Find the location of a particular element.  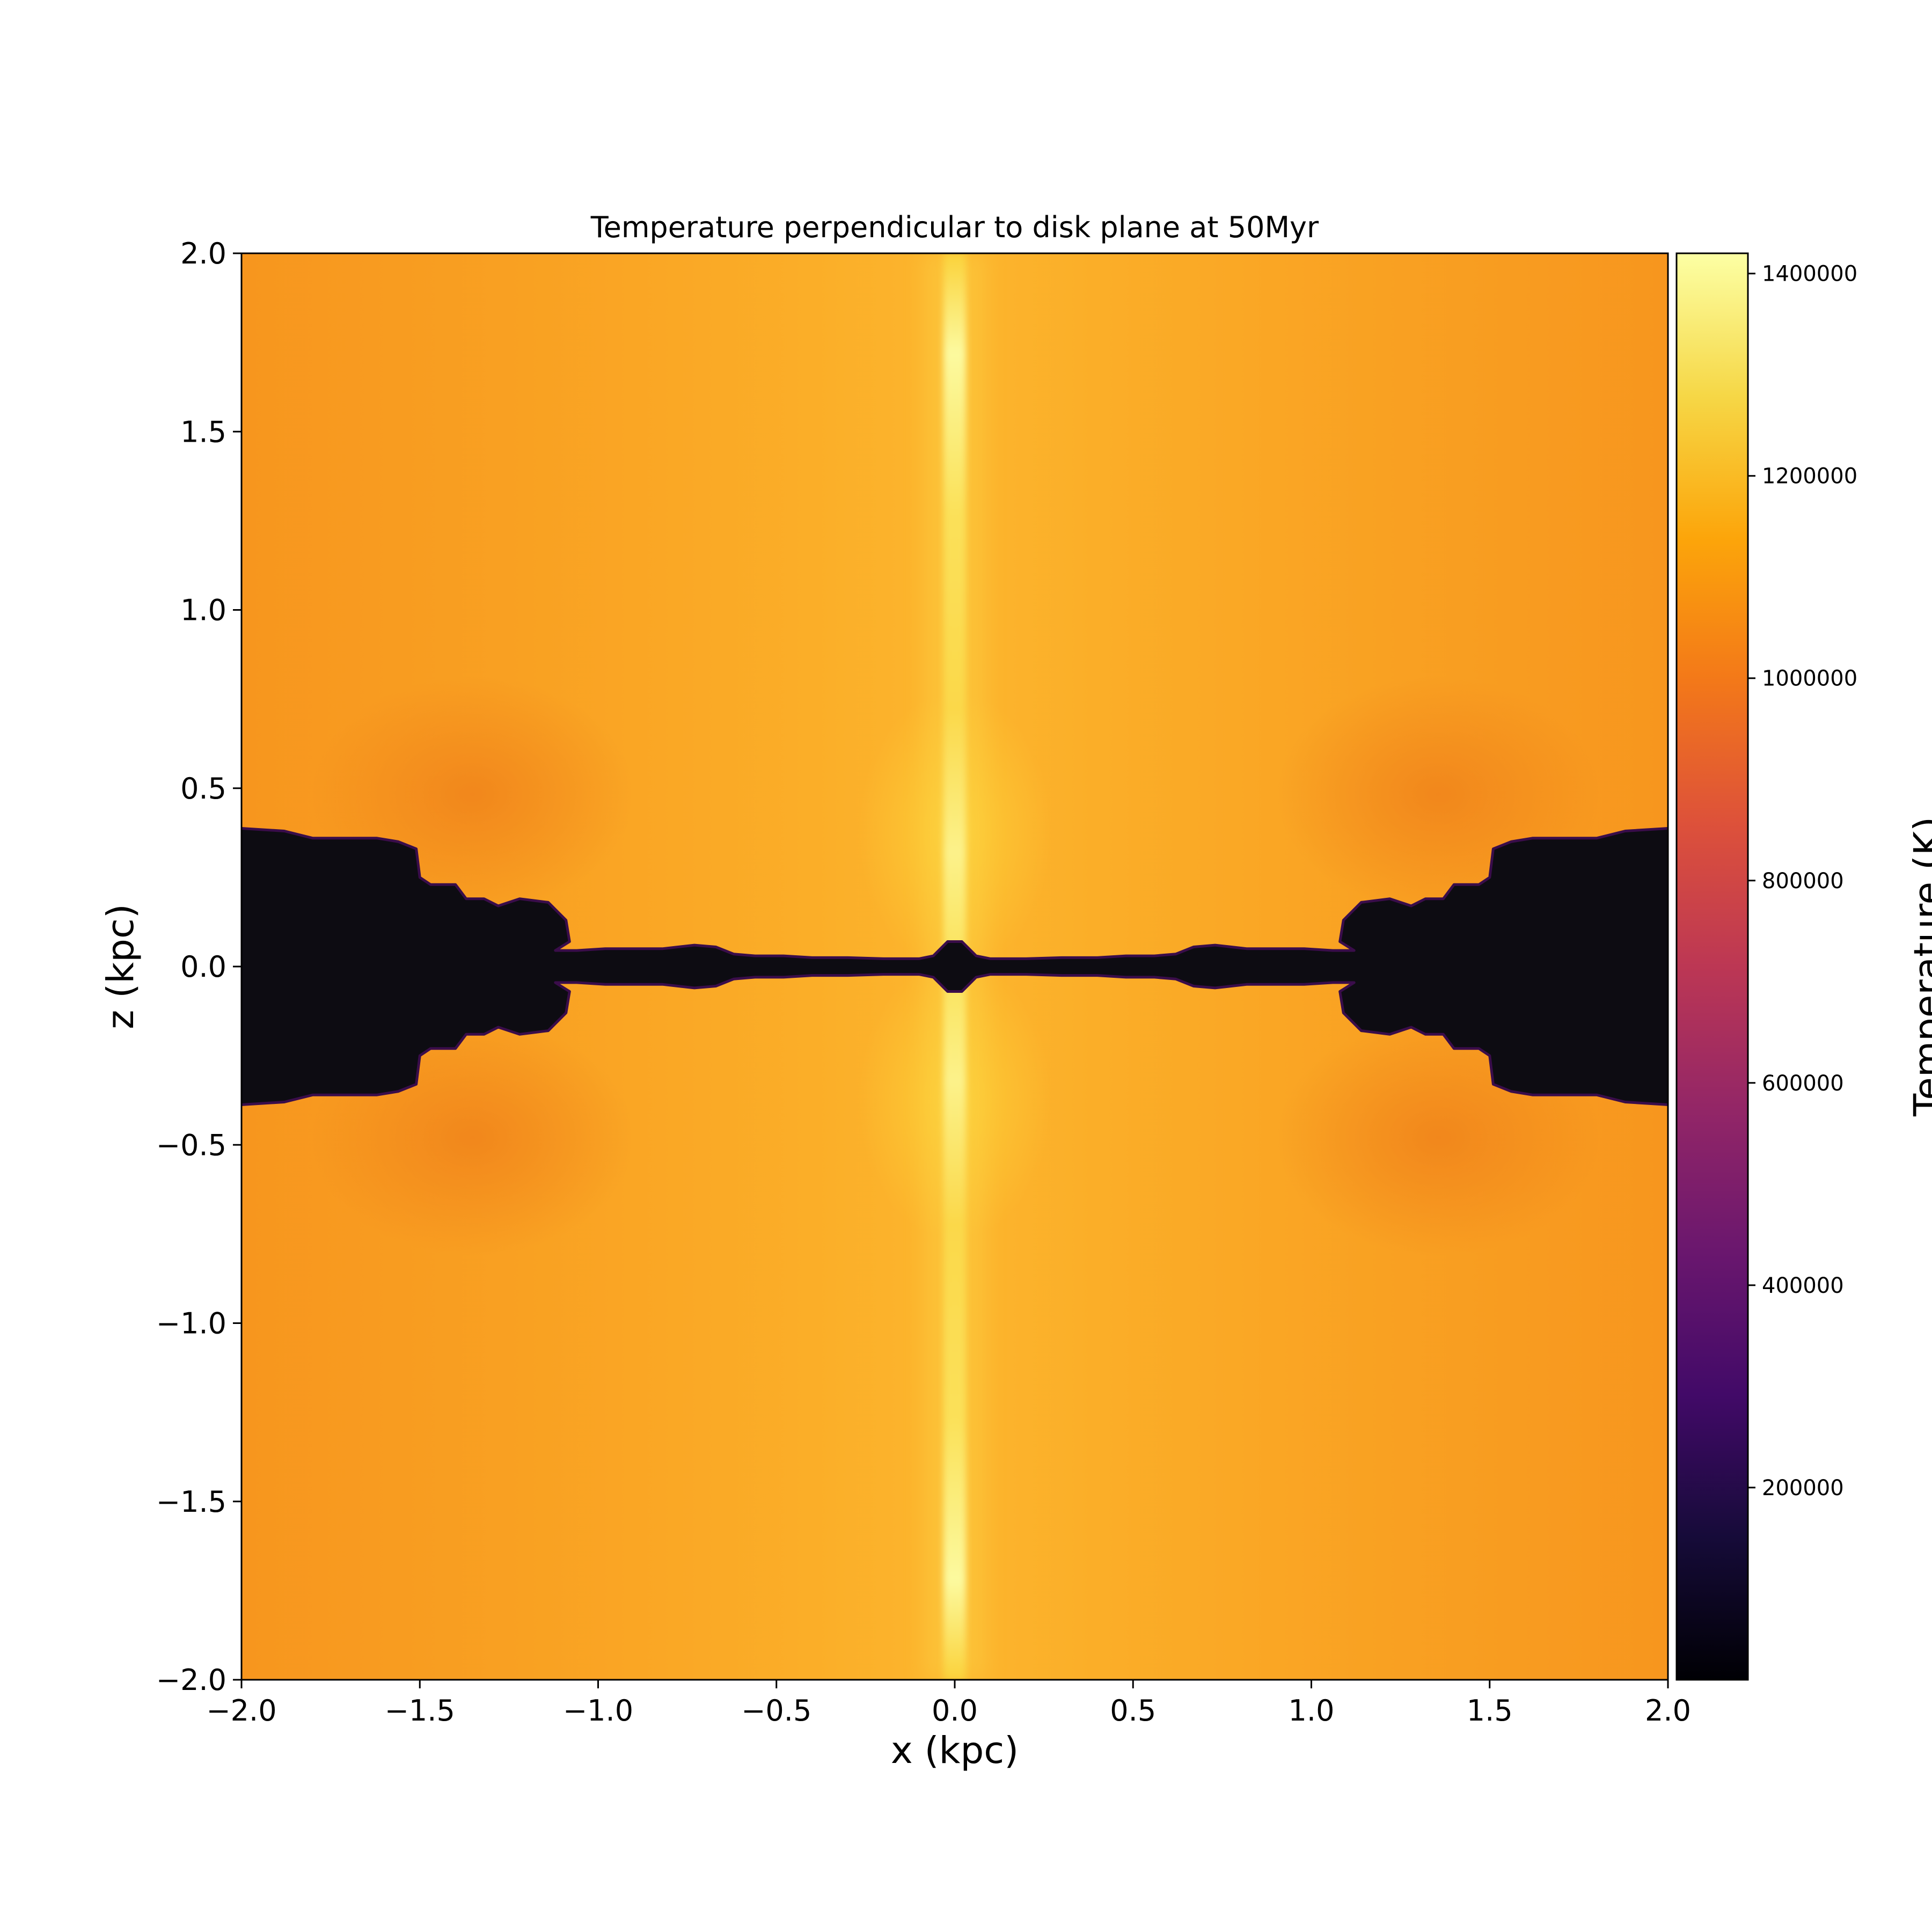

y-axis: 2.0 1.5 1.0 0.5 0.0 −0.5 −1.0 −1.5 −2.0 is located at coordinates (198, 967).